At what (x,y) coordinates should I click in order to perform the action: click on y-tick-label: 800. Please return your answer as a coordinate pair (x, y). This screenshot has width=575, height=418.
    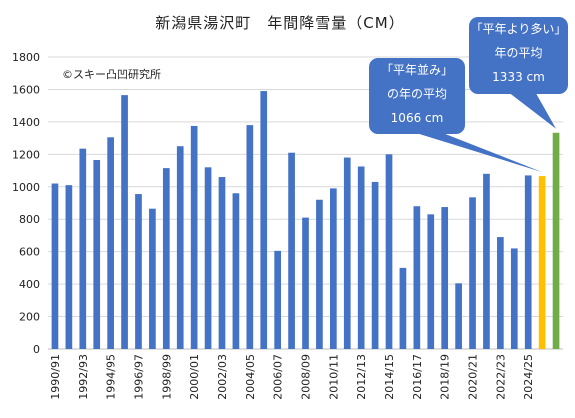
    Looking at the image, I should click on (29, 219).